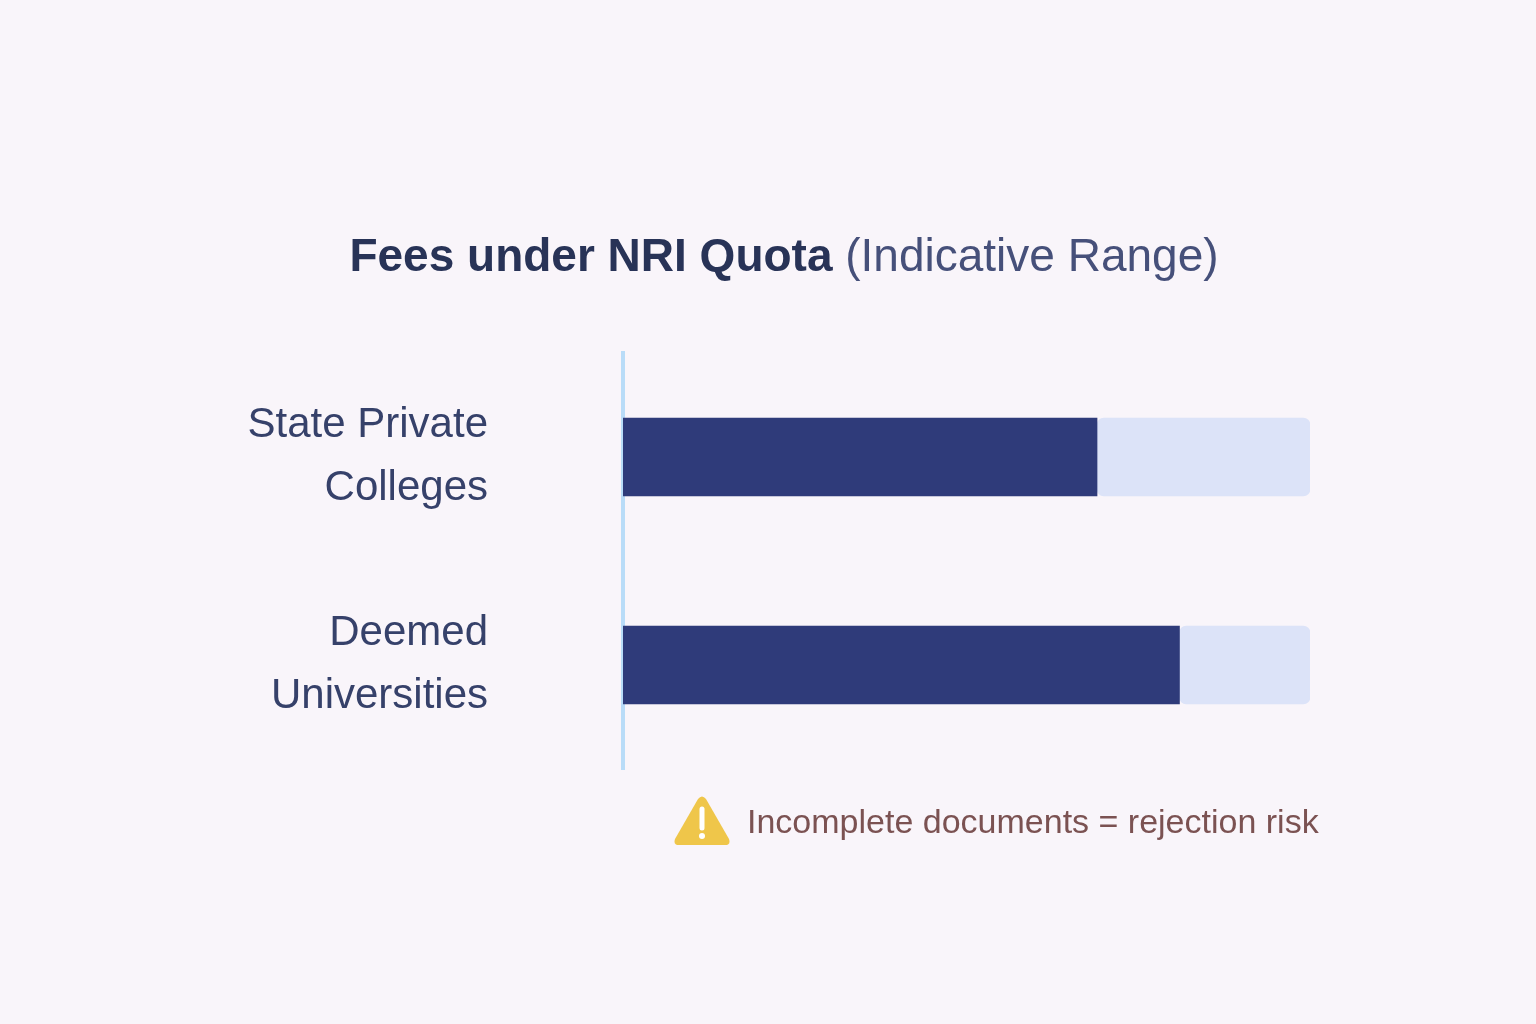 This screenshot has height=1024, width=1536. What do you see at coordinates (591, 255) in the screenshot?
I see `chart-title: Fees under NRI Quota` at bounding box center [591, 255].